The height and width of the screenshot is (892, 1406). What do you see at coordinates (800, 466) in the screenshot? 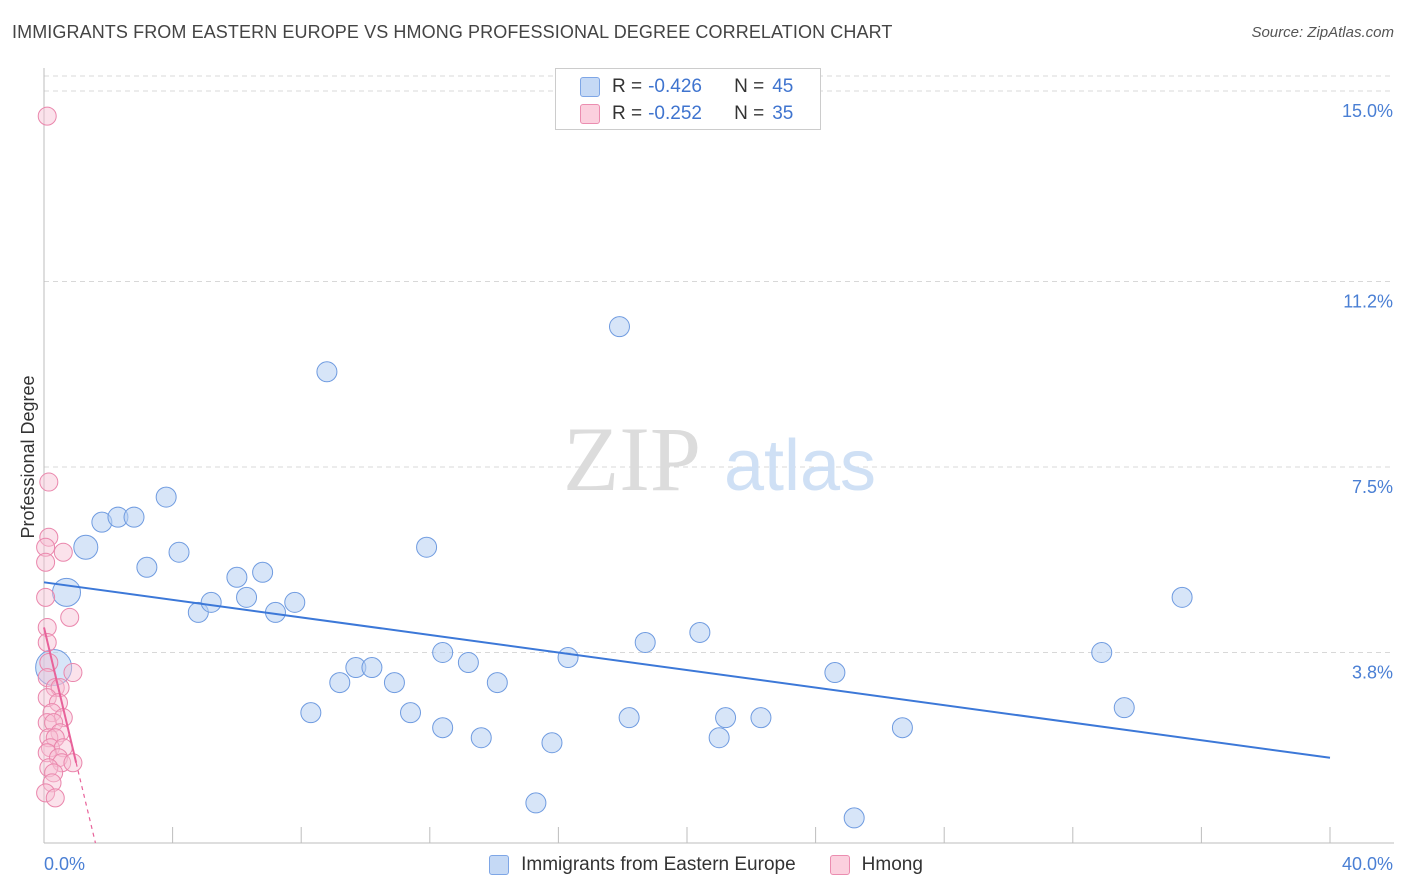
I see `watermark-atlas: atlas` at bounding box center [800, 466].